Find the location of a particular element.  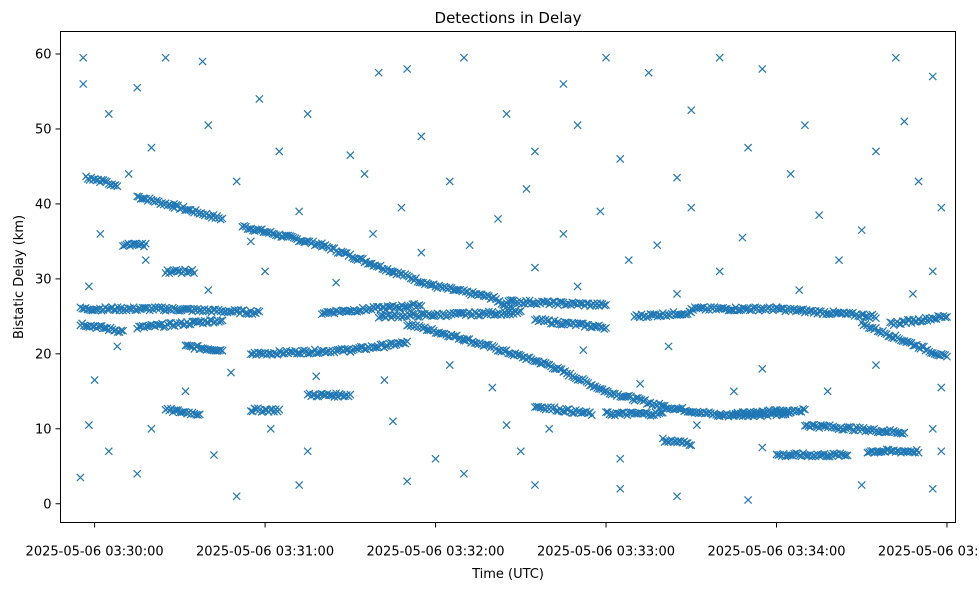

y-axis-label: Bistatic Delay (km) is located at coordinates (19, 277).